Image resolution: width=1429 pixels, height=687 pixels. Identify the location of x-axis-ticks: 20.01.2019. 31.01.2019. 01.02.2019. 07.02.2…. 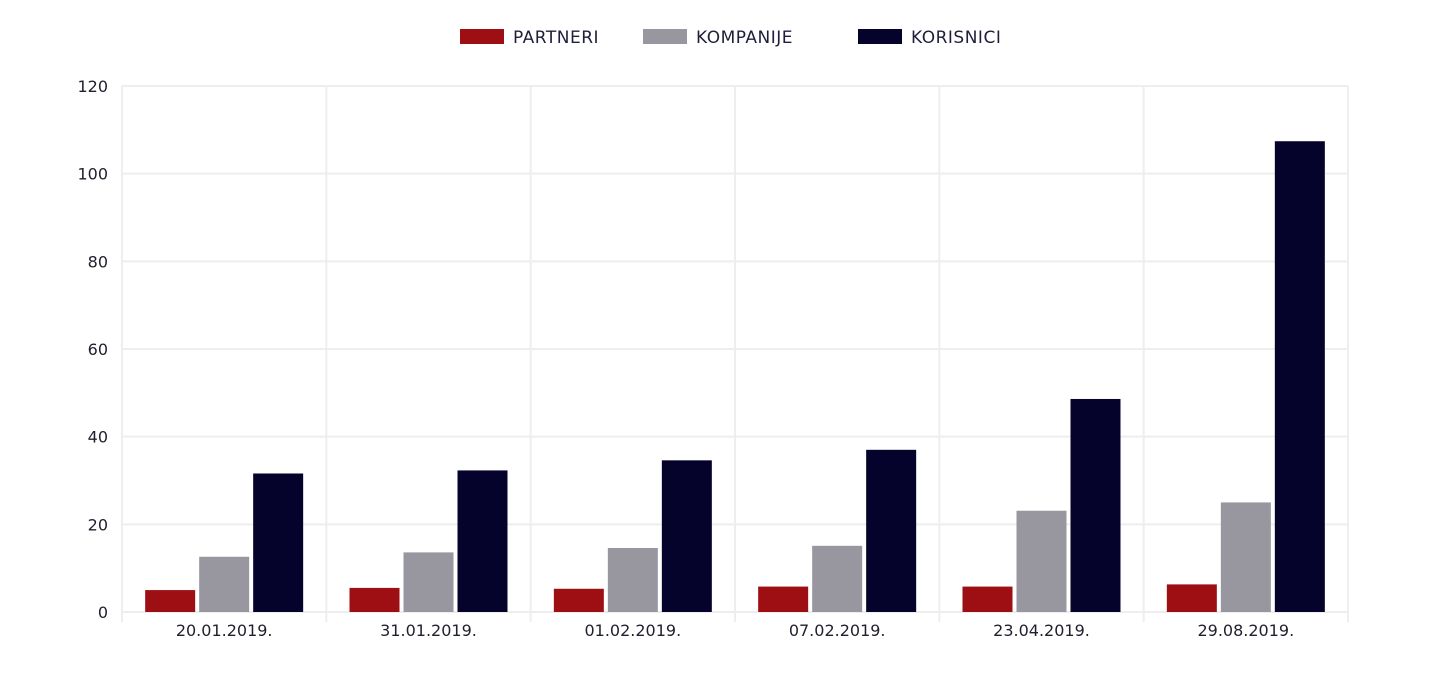
(735, 630).